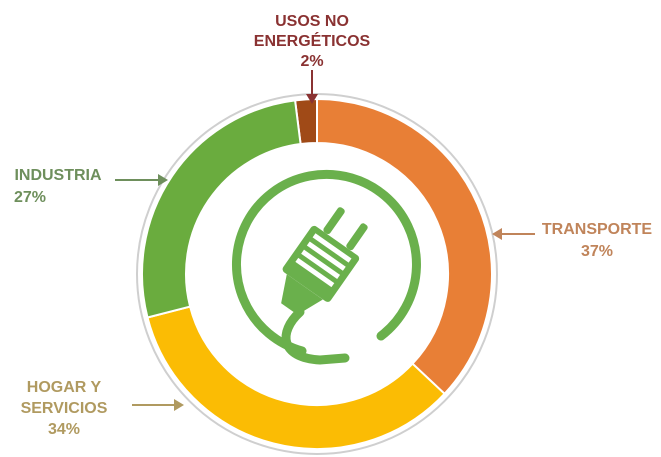  Describe the element at coordinates (311, 61) in the screenshot. I see `label-usos-value: 2%` at that location.